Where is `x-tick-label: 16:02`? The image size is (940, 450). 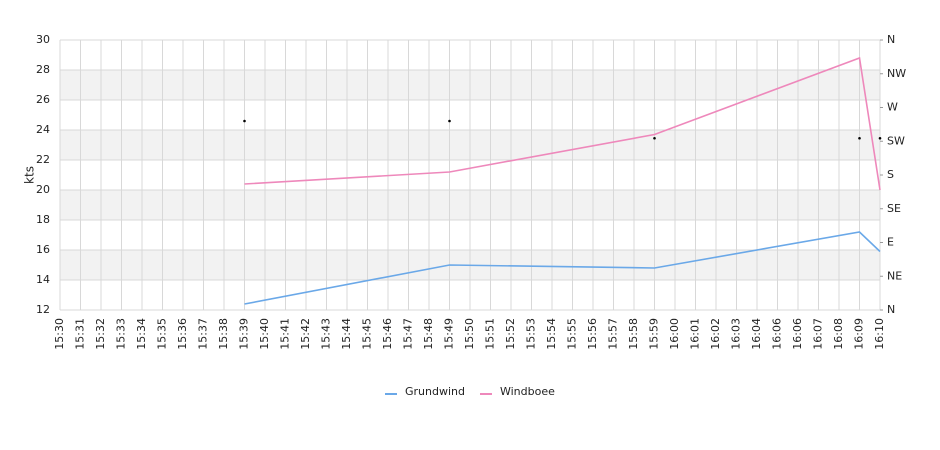
x-tick-label: 16:02 is located at coordinates (715, 334).